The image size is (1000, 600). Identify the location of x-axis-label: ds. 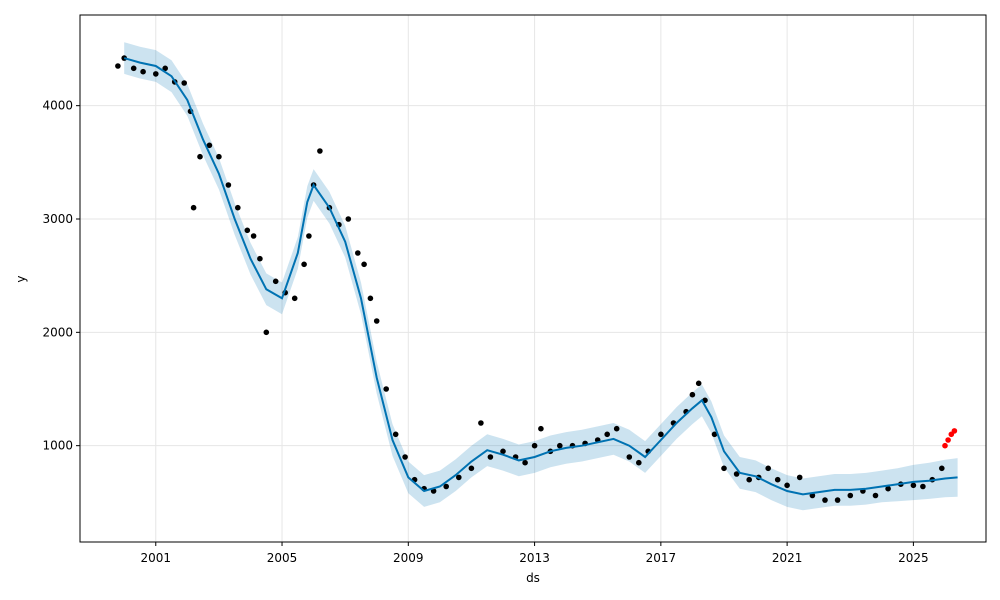
(533, 578).